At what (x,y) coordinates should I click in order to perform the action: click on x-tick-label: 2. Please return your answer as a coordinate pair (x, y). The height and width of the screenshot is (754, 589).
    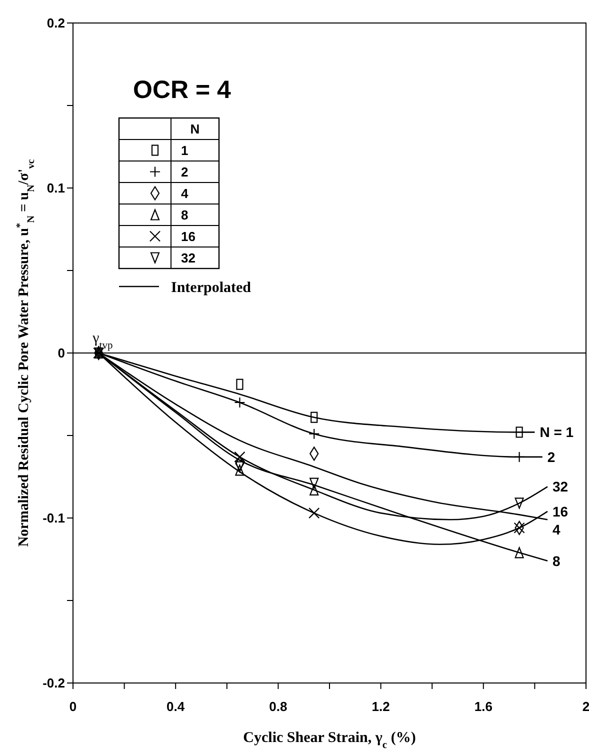
    Looking at the image, I should click on (585, 706).